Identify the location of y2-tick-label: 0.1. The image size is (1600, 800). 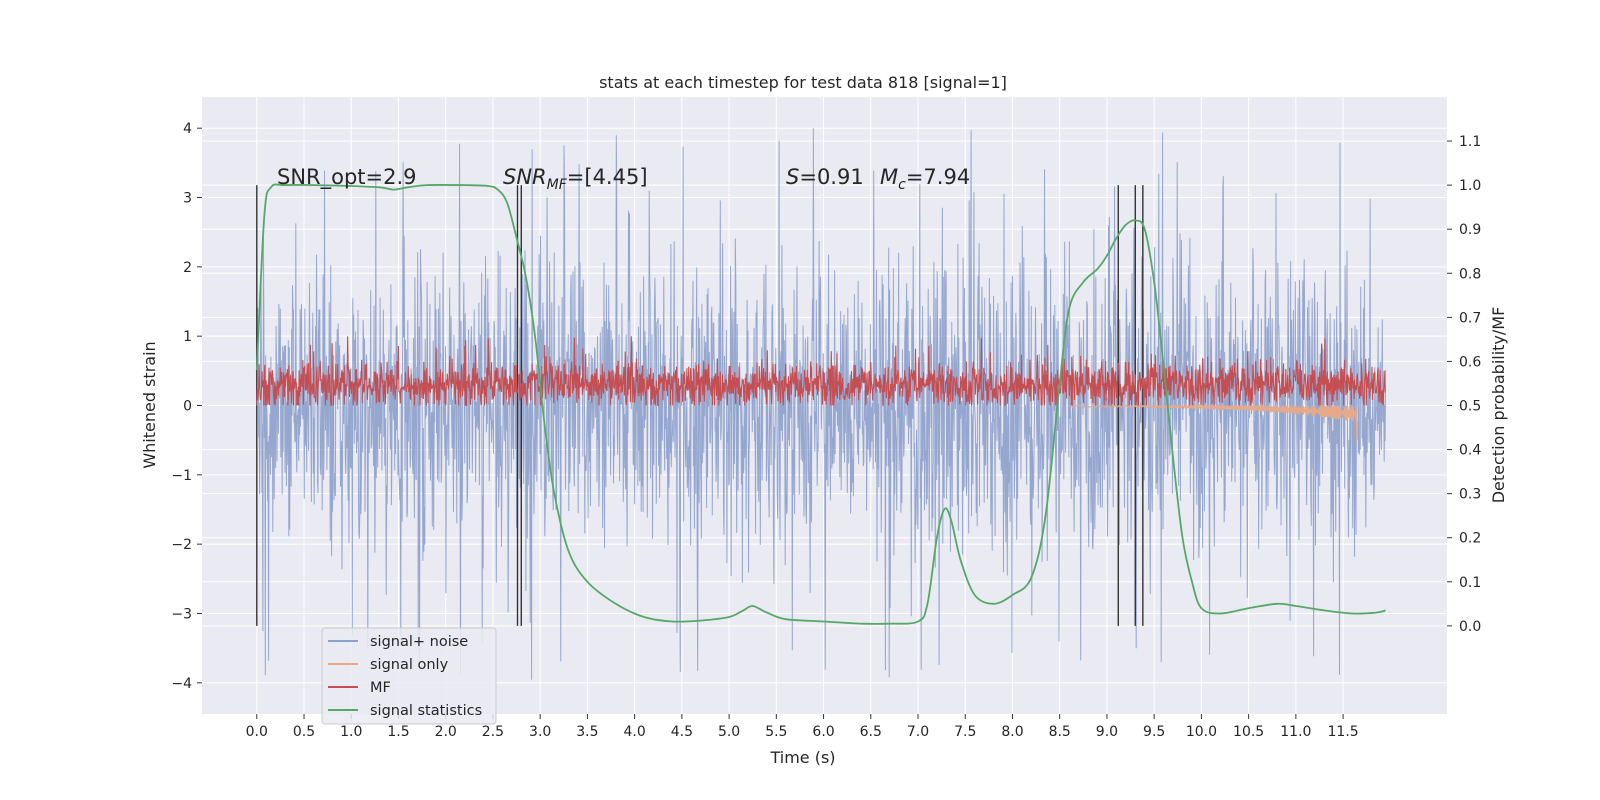
(1470, 583).